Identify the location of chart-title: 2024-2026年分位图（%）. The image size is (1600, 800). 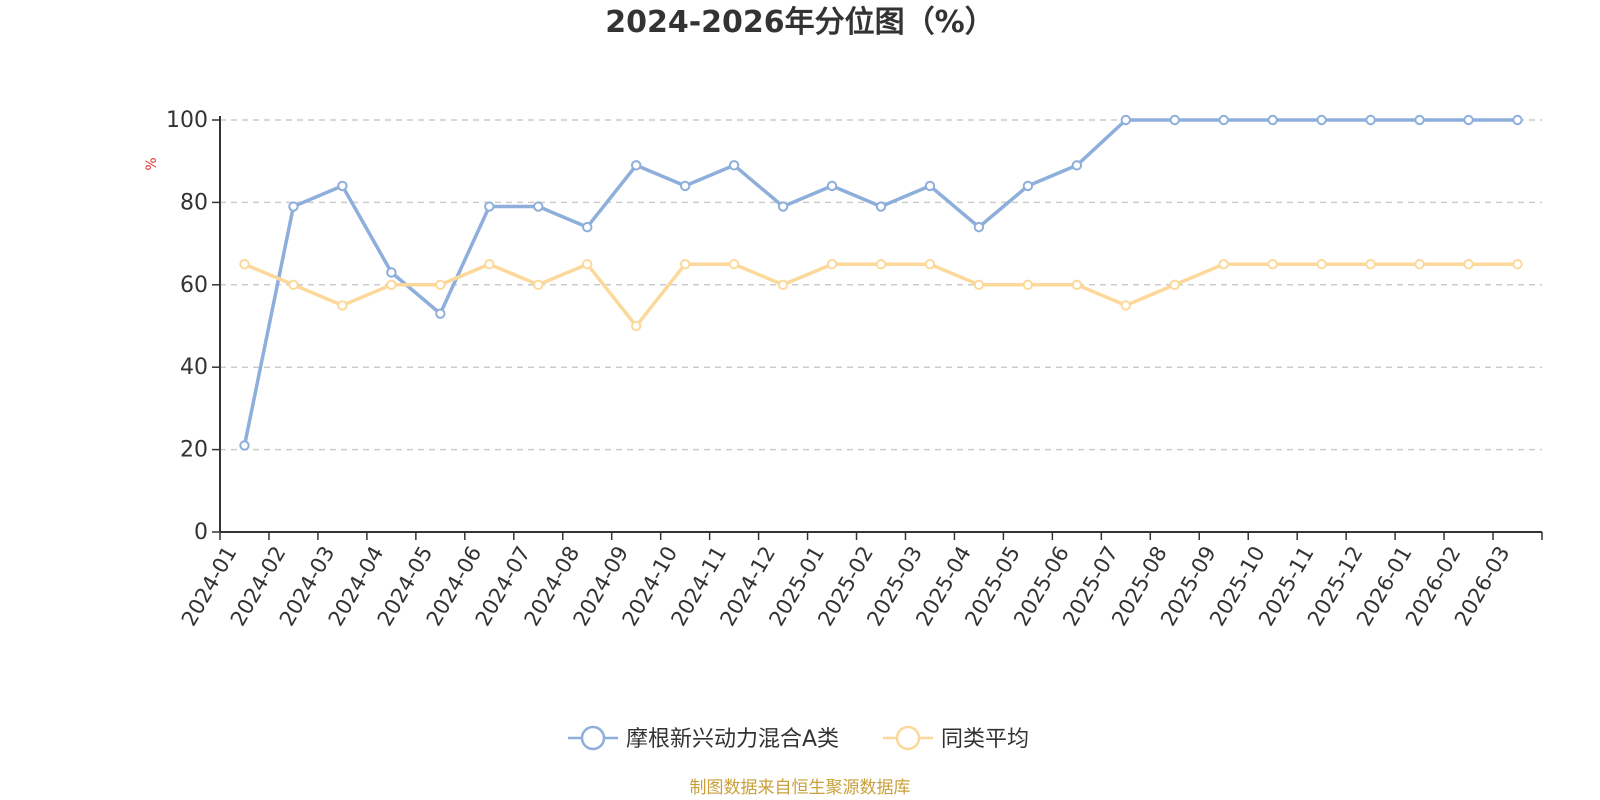
(800, 22).